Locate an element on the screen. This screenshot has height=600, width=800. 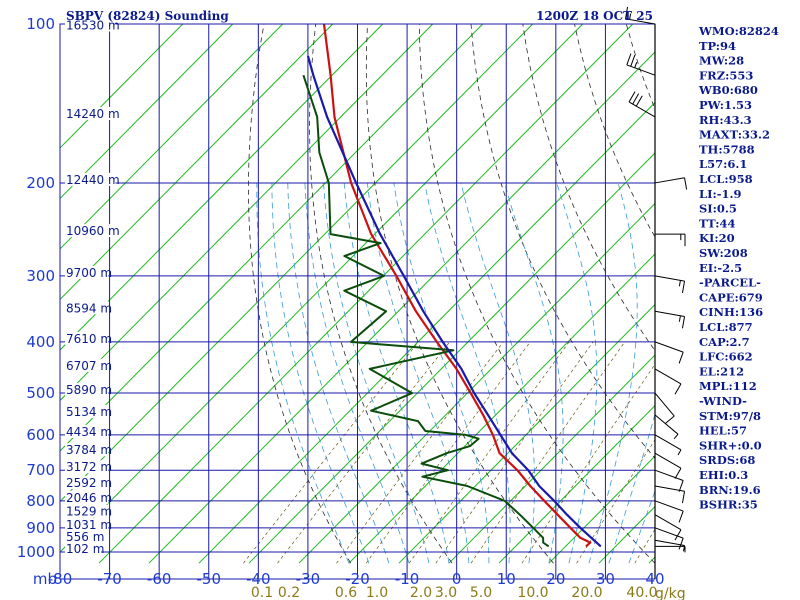
height-label: 1529 m is located at coordinates (89, 512).